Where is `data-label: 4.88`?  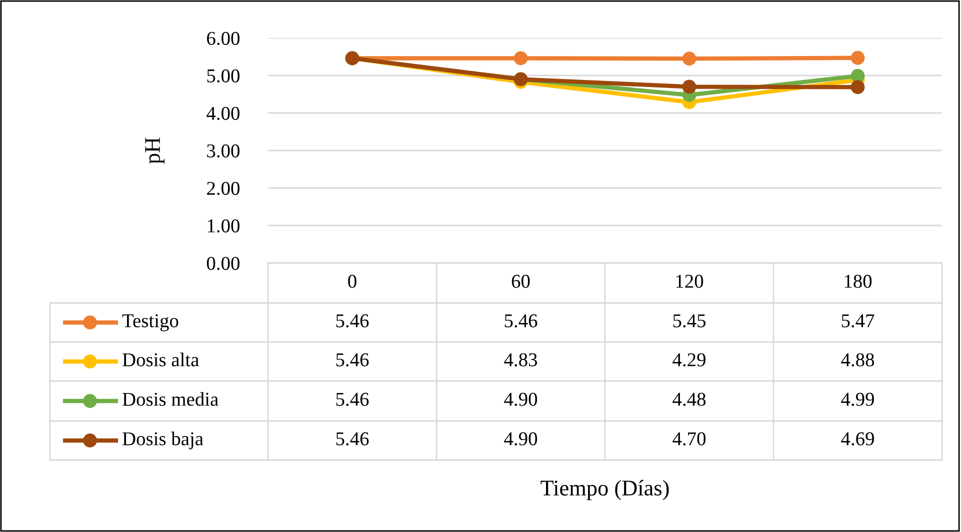
data-label: 4.88 is located at coordinates (857, 359).